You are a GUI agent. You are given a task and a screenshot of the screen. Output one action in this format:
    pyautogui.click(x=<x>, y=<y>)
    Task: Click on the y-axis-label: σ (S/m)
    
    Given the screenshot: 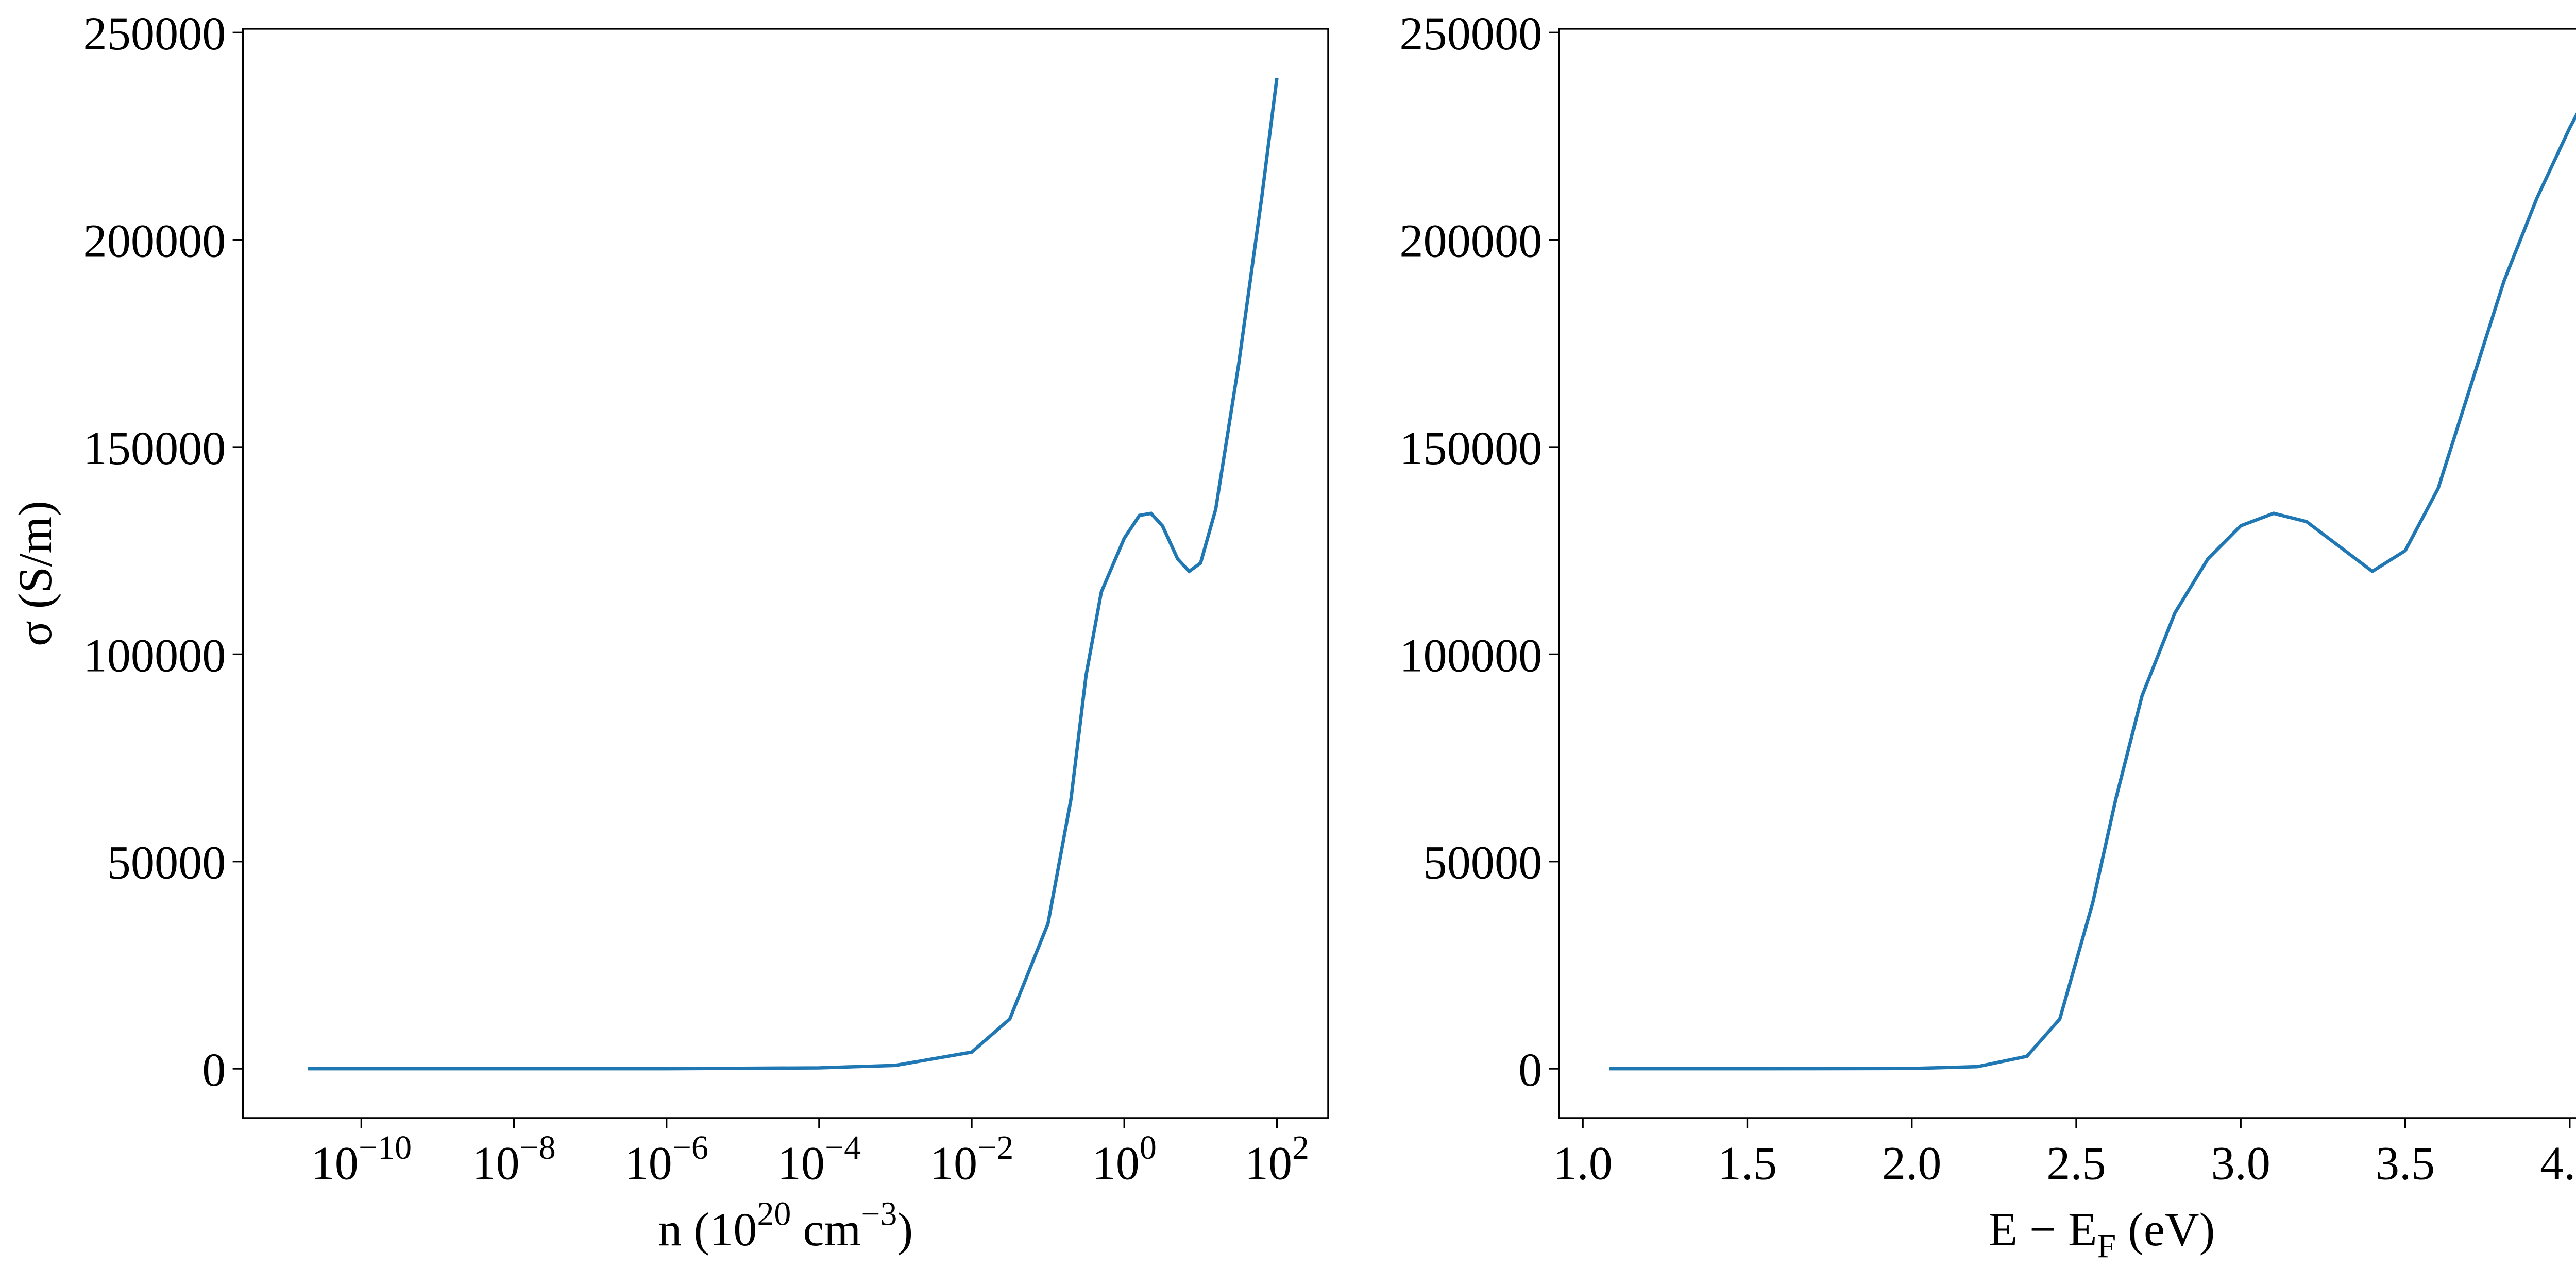 What is the action you would take?
    pyautogui.click(x=35, y=573)
    